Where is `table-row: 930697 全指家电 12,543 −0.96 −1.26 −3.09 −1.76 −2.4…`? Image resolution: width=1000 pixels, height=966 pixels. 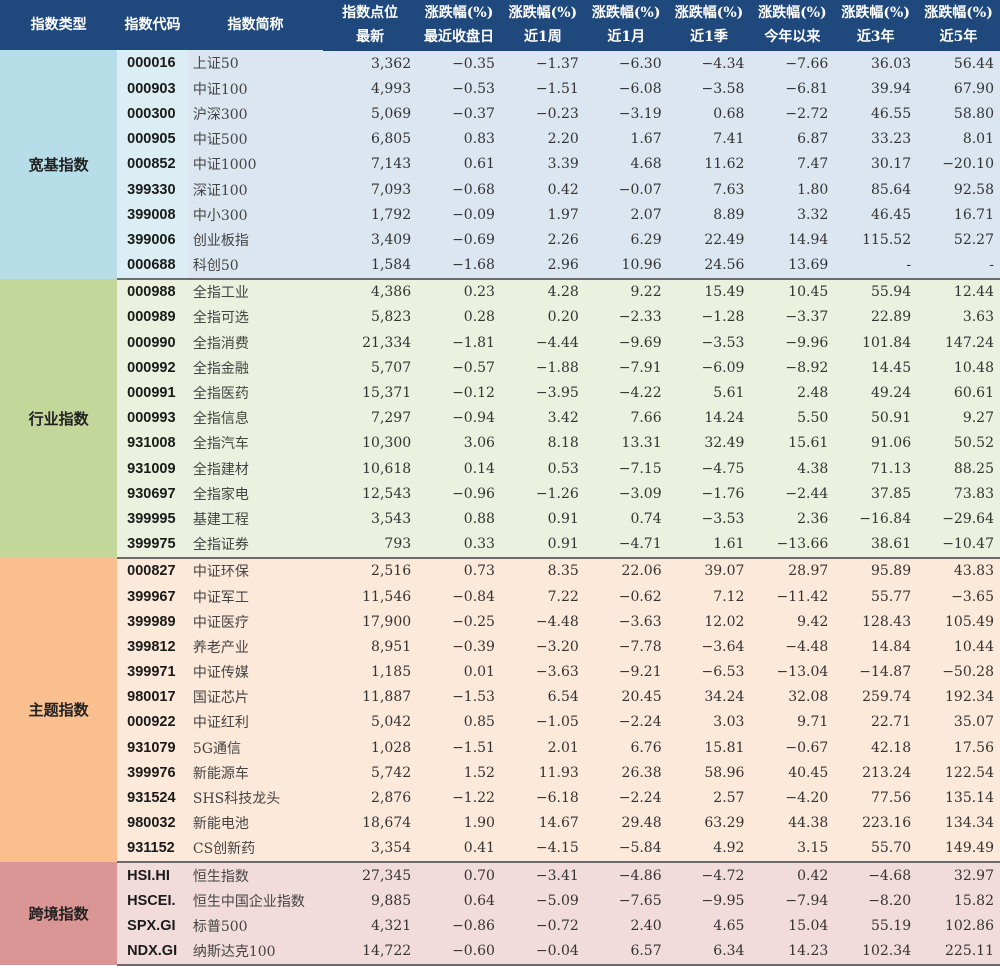 table-row: 930697 全指家电 12,543 −0.96 −1.26 −3.09 −1.76 −2.4… is located at coordinates (500, 494).